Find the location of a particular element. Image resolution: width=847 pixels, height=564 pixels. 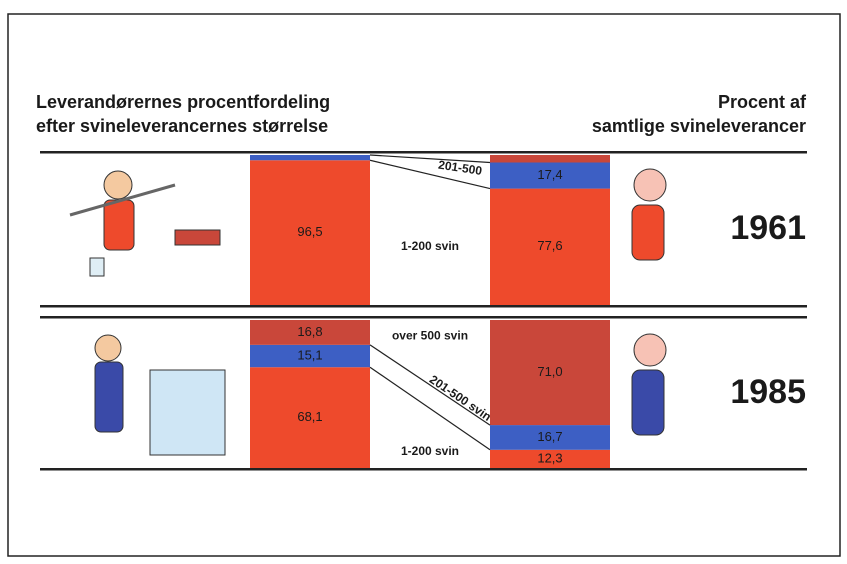

value-label: 68,1 is located at coordinates (309, 416).